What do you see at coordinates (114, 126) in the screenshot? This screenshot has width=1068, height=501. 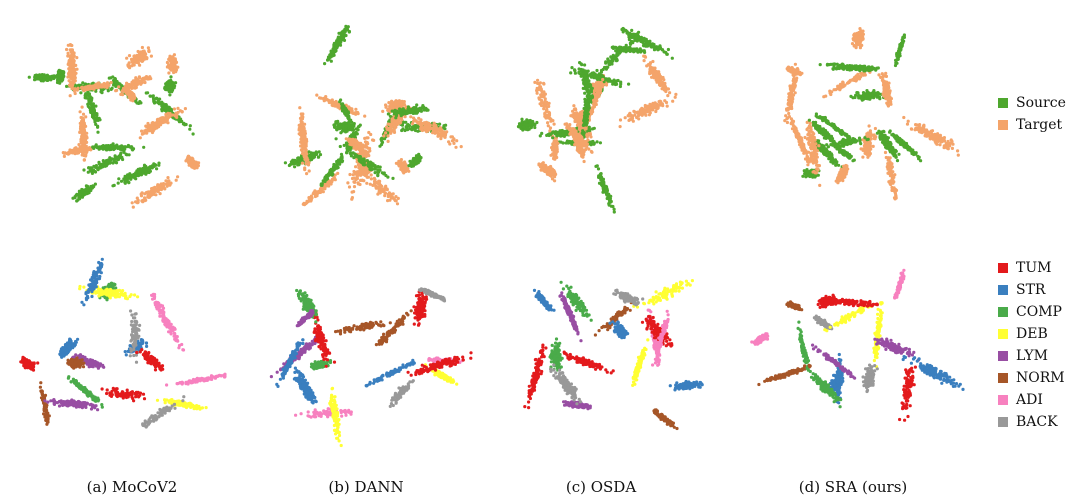 I see `domain-panel-mocov2` at bounding box center [114, 126].